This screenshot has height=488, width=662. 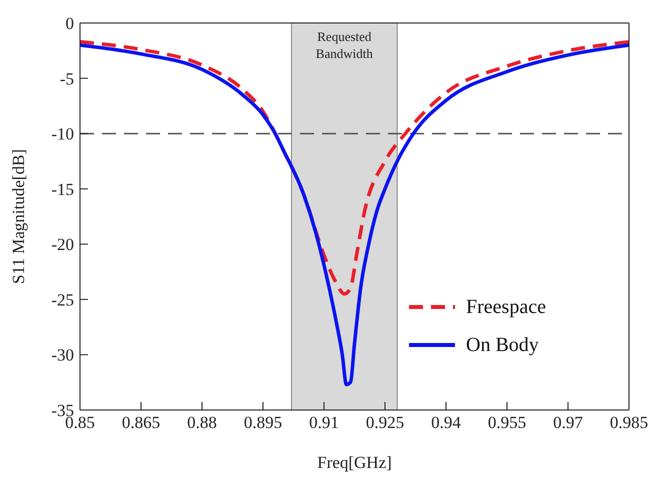 I want to click on x-tick-label: 0.97, so click(x=568, y=422).